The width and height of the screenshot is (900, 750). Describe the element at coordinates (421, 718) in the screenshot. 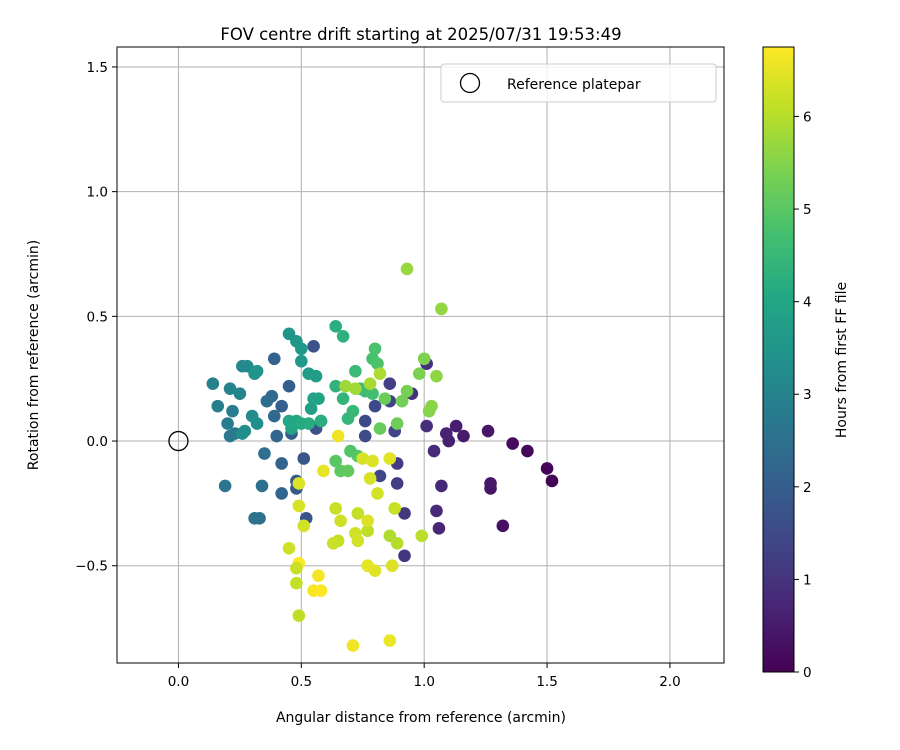

I see `x-axis-label: Angular distance from reference (arcmin)` at that location.